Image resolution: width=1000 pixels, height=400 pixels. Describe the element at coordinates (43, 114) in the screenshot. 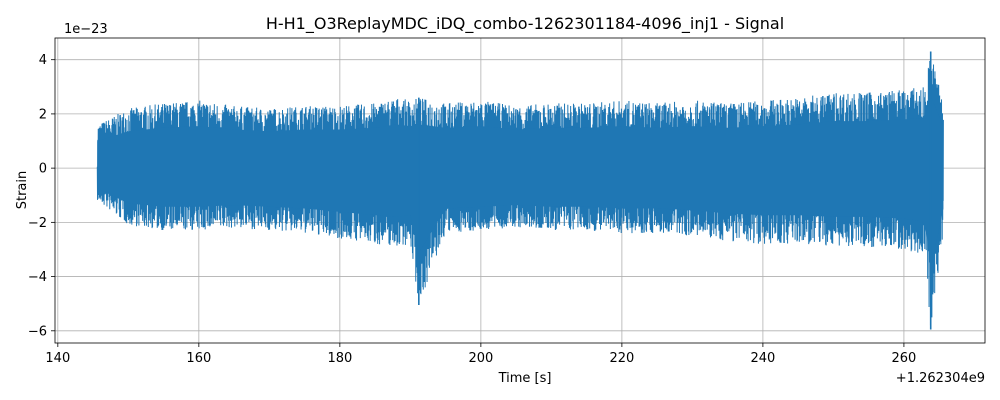

I see `y-tick-label: 2` at that location.